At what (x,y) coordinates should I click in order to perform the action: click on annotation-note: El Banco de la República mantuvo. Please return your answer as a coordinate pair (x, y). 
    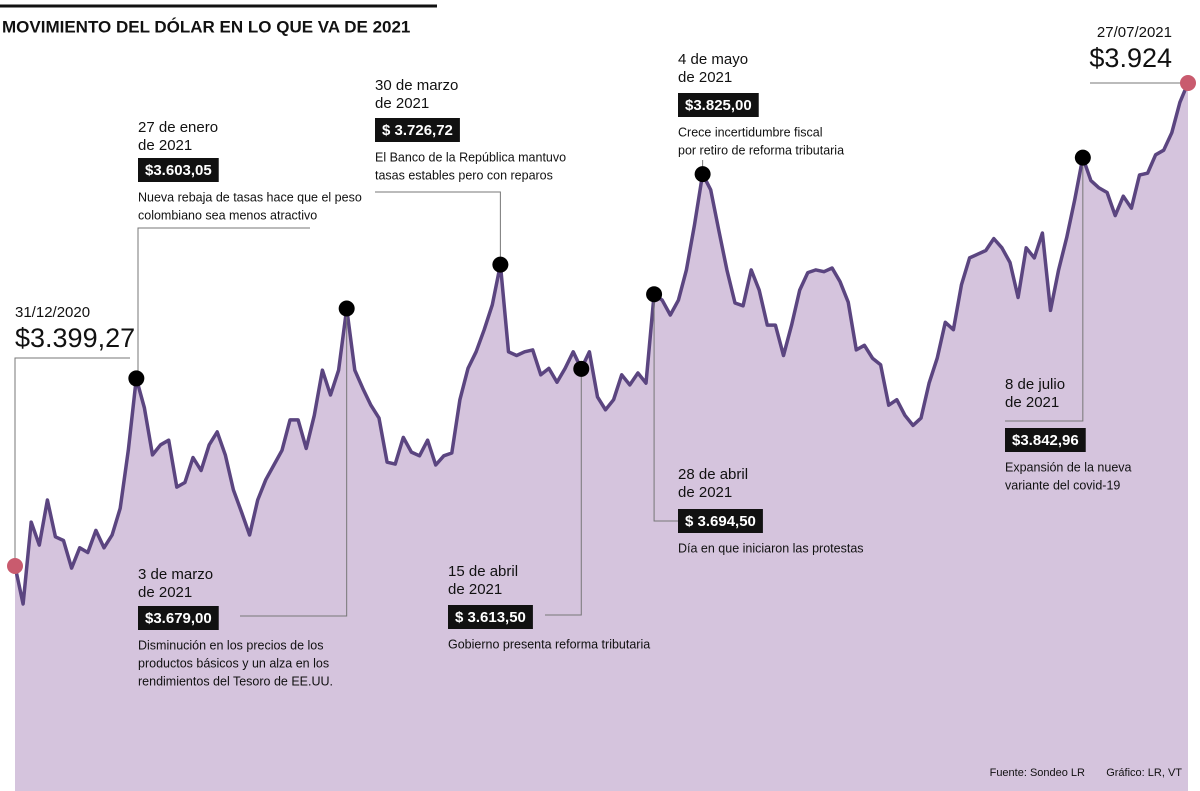
    Looking at the image, I should click on (470, 157).